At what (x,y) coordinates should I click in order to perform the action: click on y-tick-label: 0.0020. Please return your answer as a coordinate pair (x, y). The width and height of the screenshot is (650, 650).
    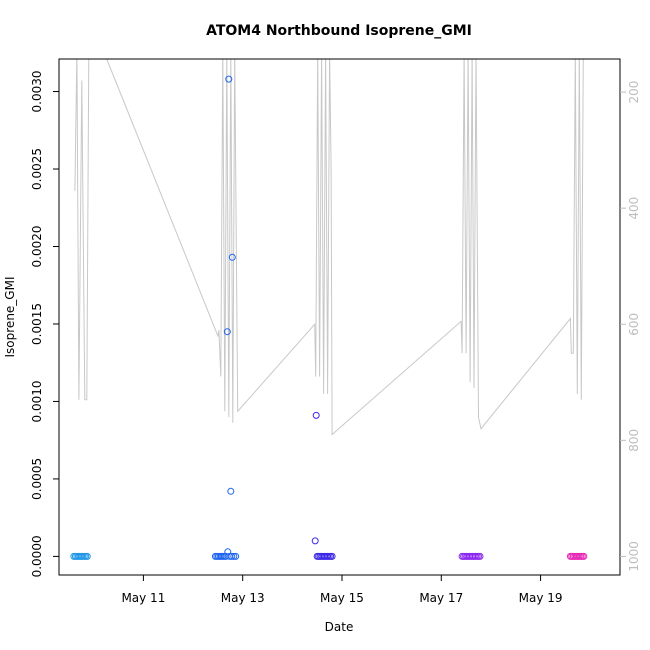
    Looking at the image, I should click on (37, 247).